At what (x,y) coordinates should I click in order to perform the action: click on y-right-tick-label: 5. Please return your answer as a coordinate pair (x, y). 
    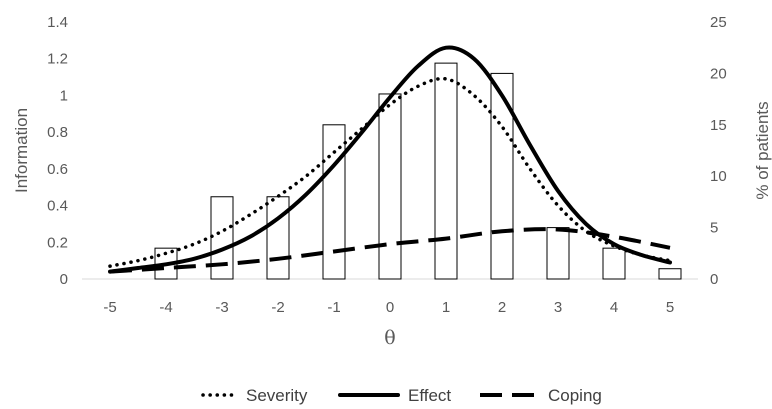
    Looking at the image, I should click on (714, 228).